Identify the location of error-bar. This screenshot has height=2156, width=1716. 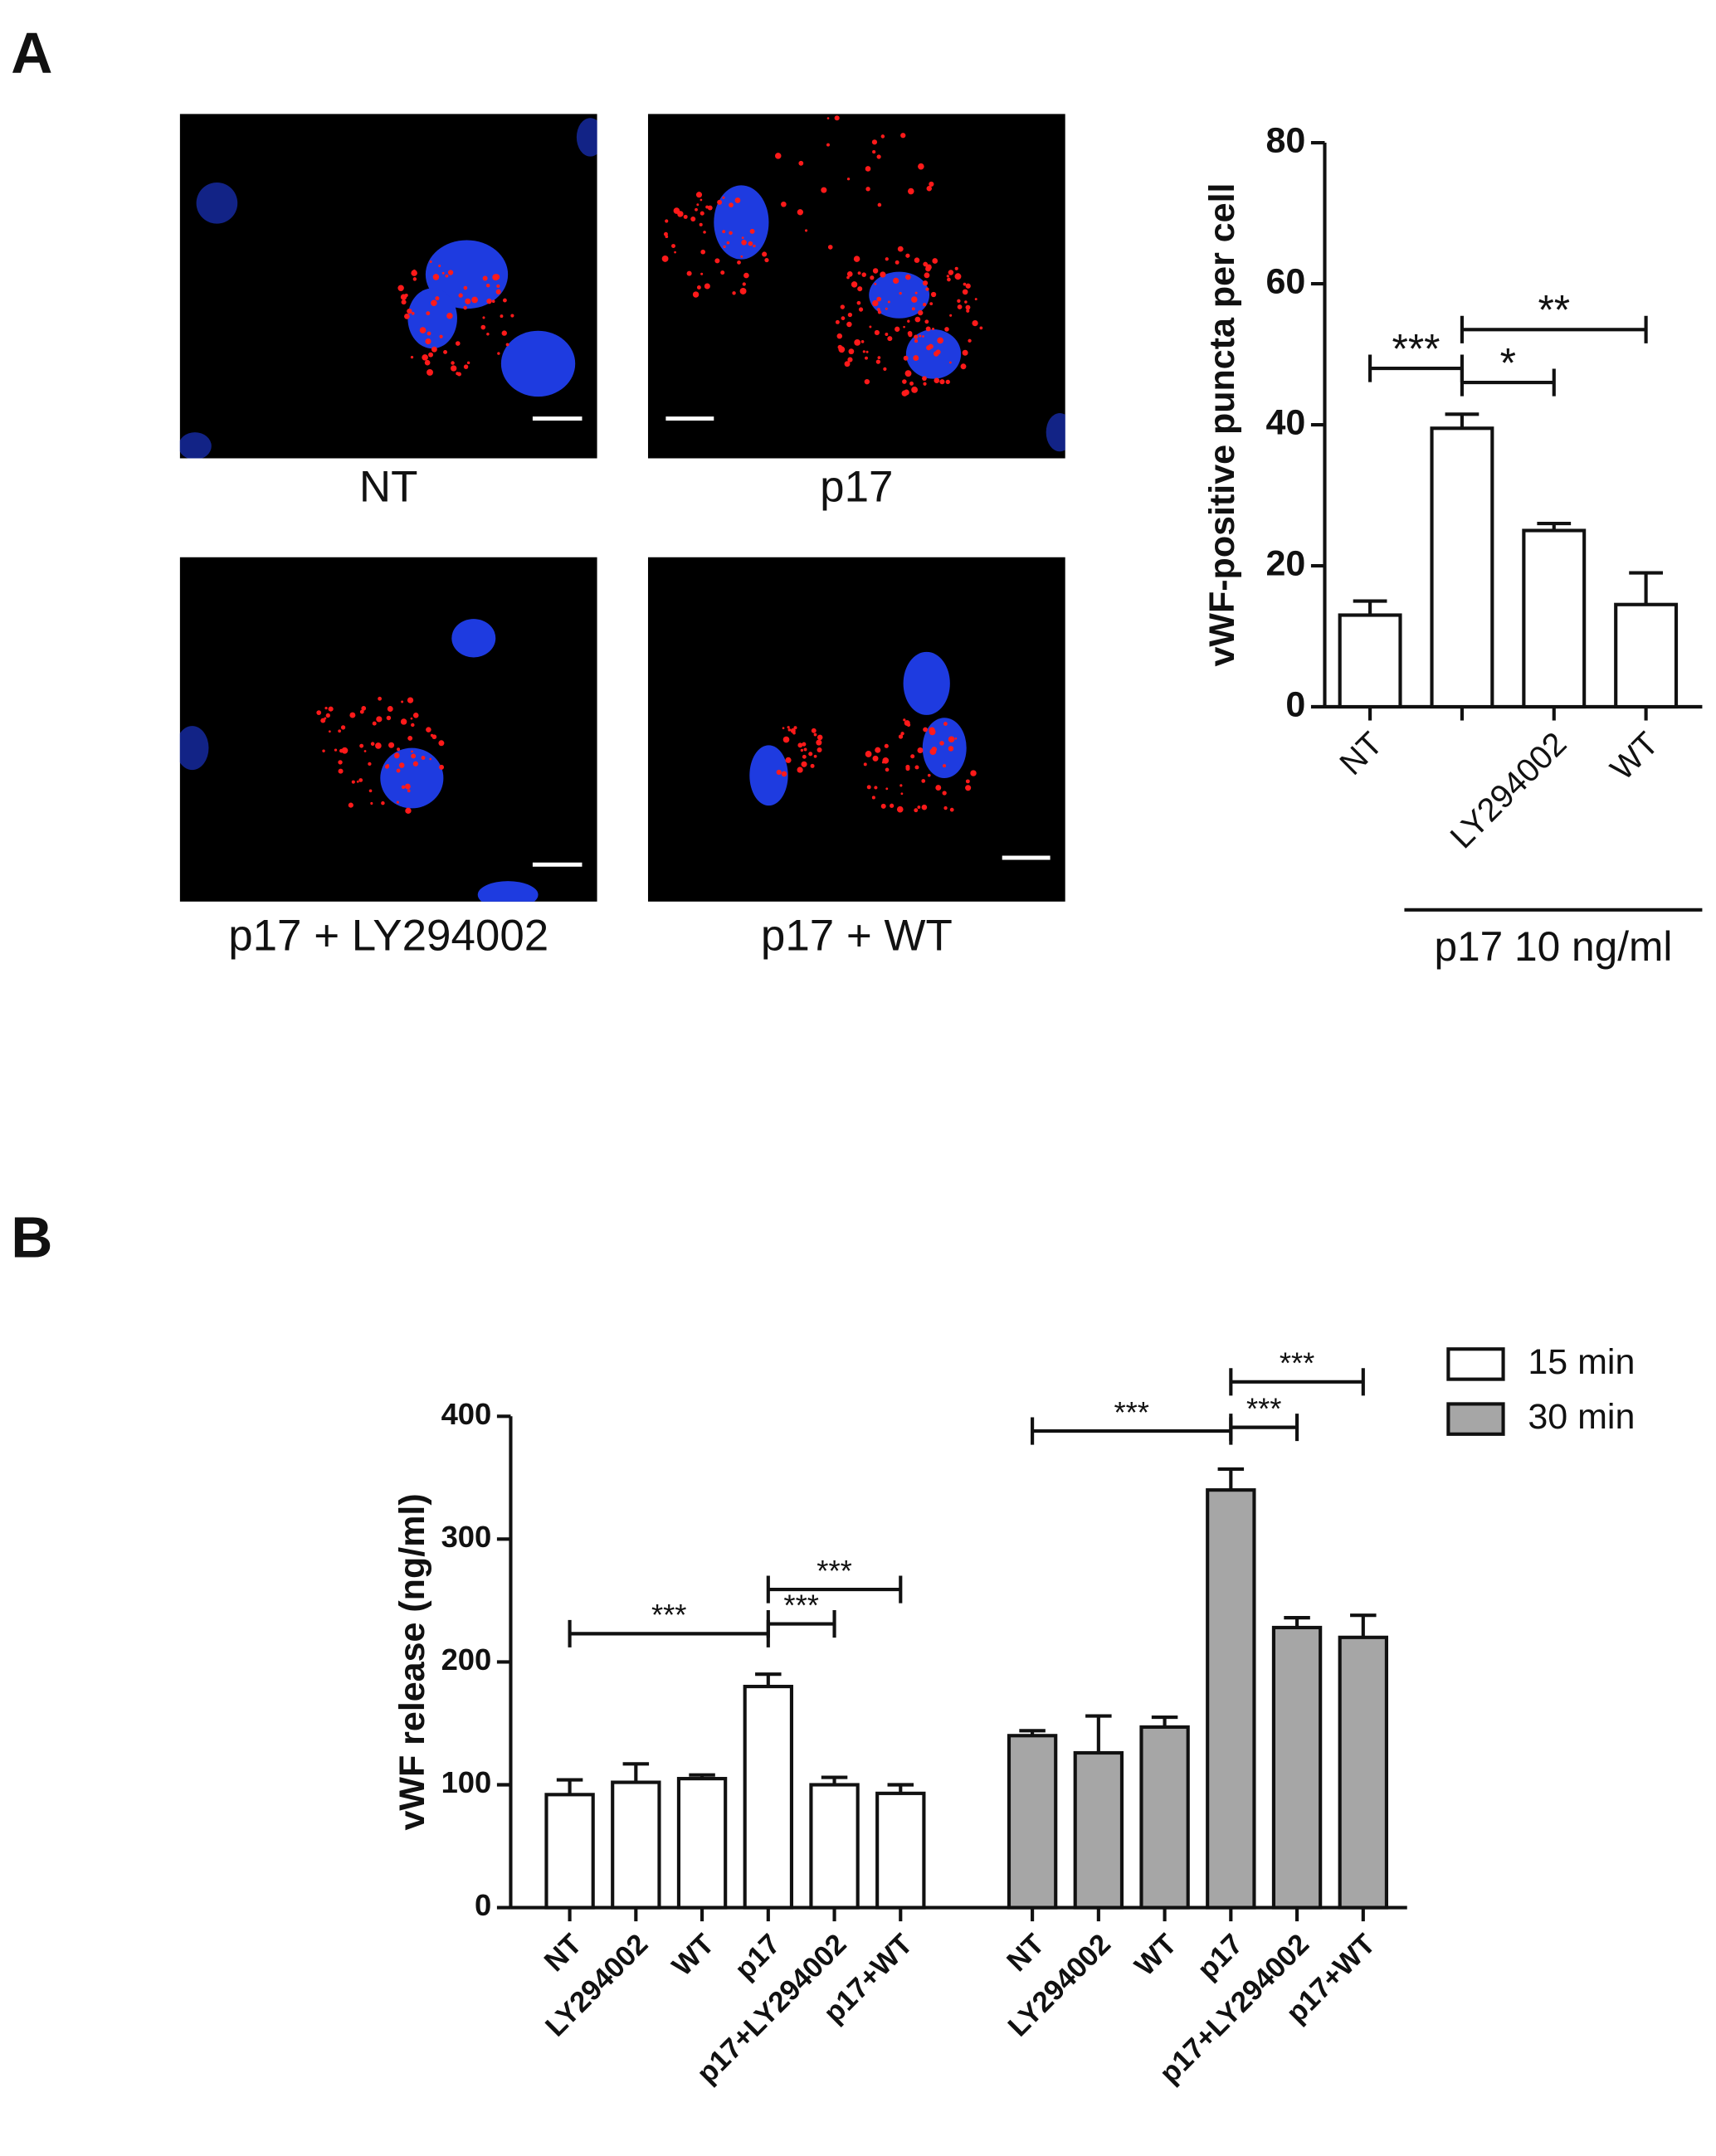
(569, 1786).